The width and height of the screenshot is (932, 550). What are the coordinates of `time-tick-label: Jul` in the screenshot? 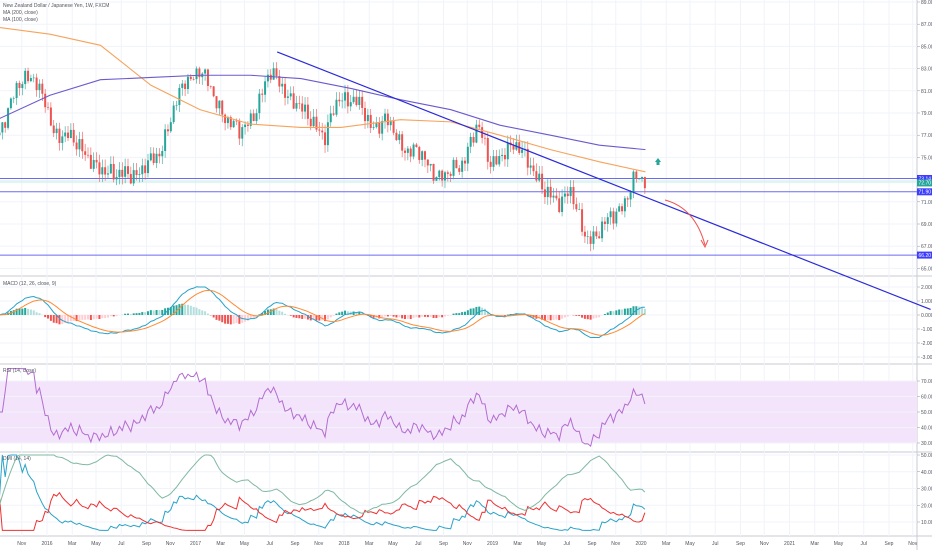 It's located at (864, 544).